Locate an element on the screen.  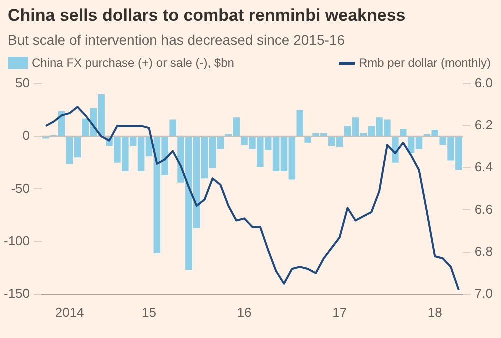
legend-label: China FX purchase (+) or sale (-), $bn is located at coordinates (133, 63).